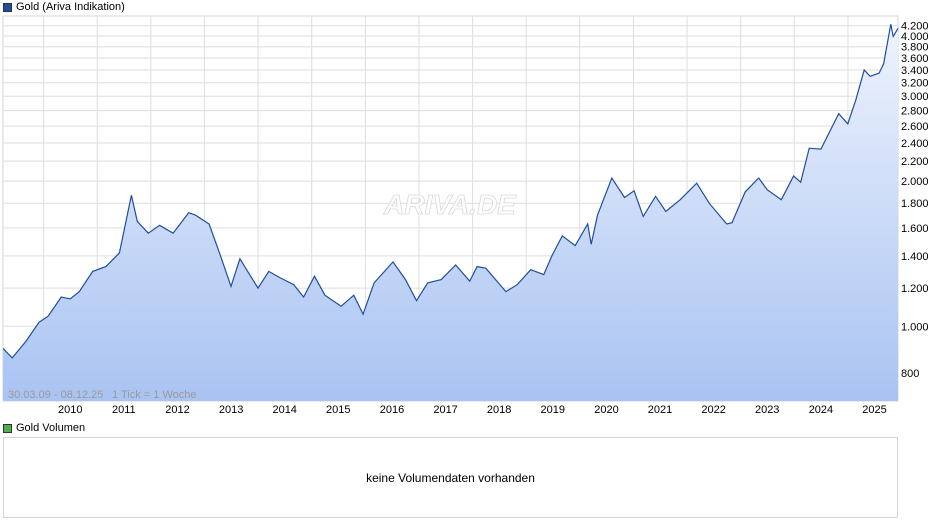  I want to click on y-tick-label: 1.200, so click(915, 289).